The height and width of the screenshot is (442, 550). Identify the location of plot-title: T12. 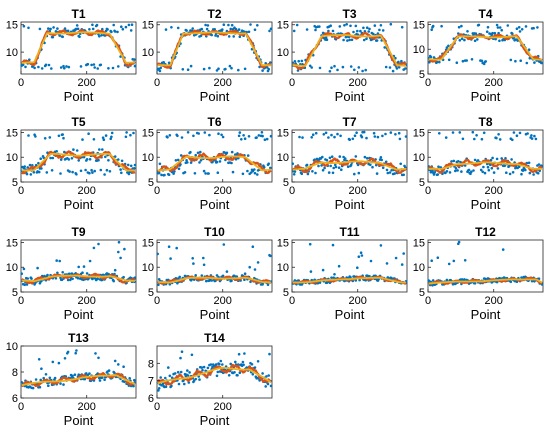
(485, 232).